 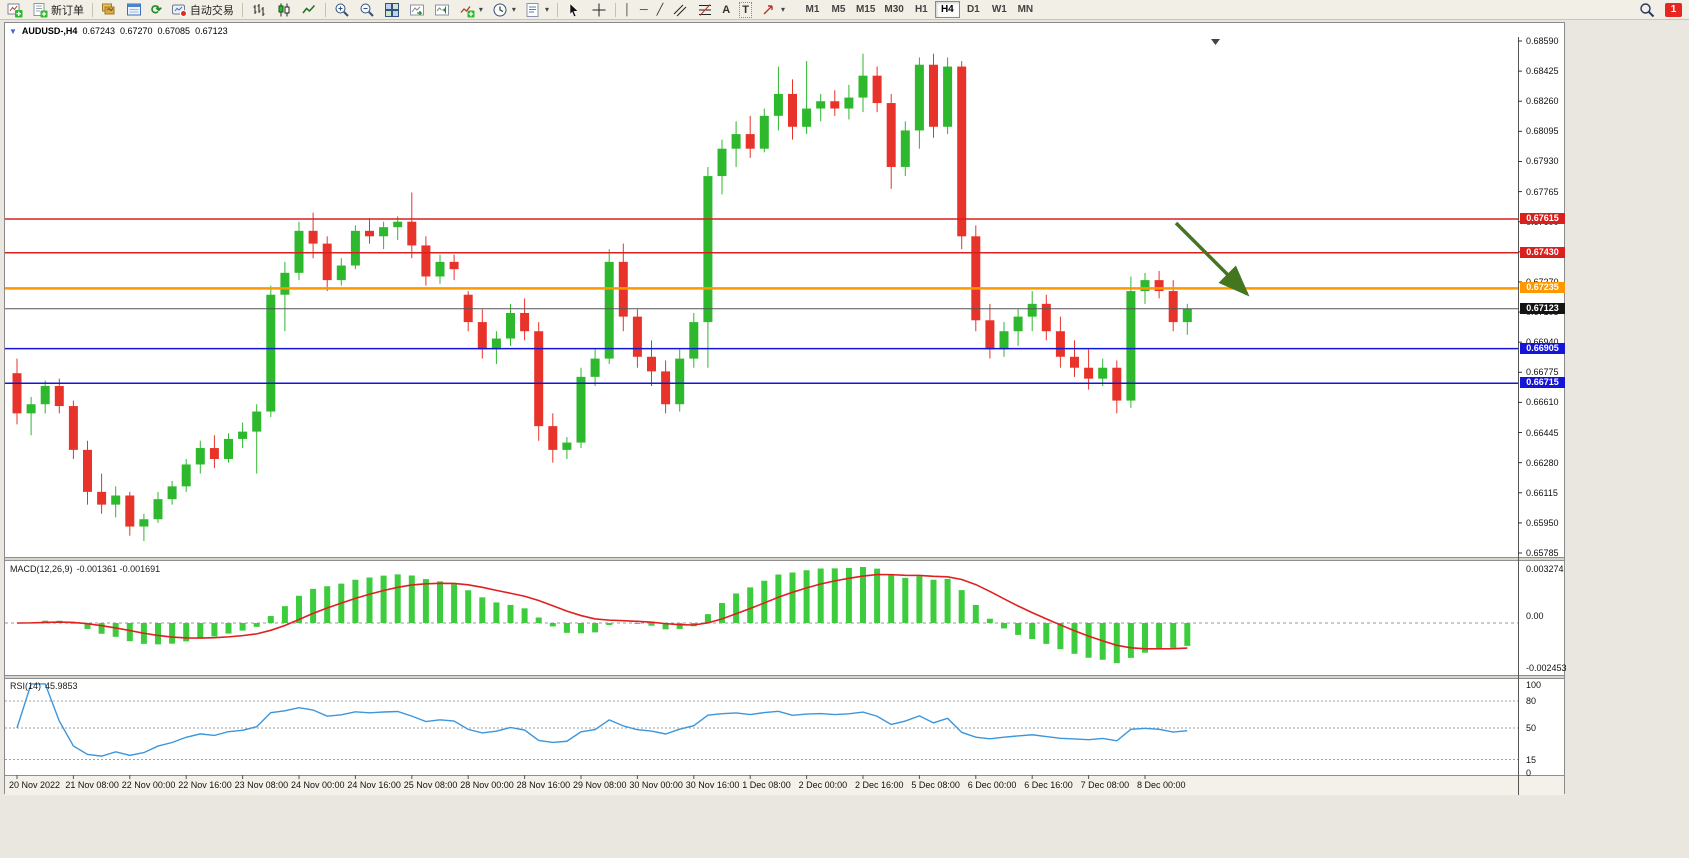 I want to click on arrows-tool-icon, so click(x=768, y=9).